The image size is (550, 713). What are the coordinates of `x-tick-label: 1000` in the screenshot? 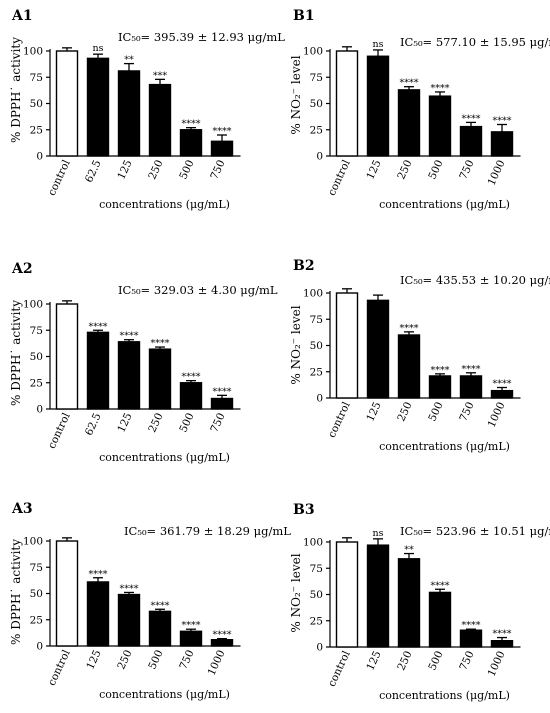 It's located at (497, 663).